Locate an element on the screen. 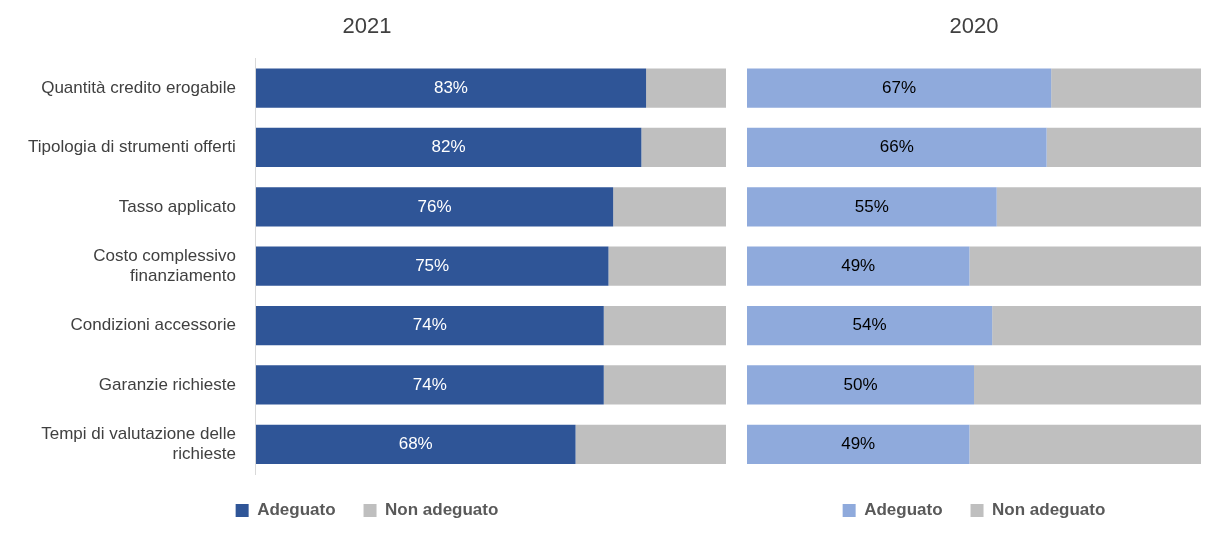 This screenshot has width=1205, height=533. chart-title: 2021 is located at coordinates (367, 26).